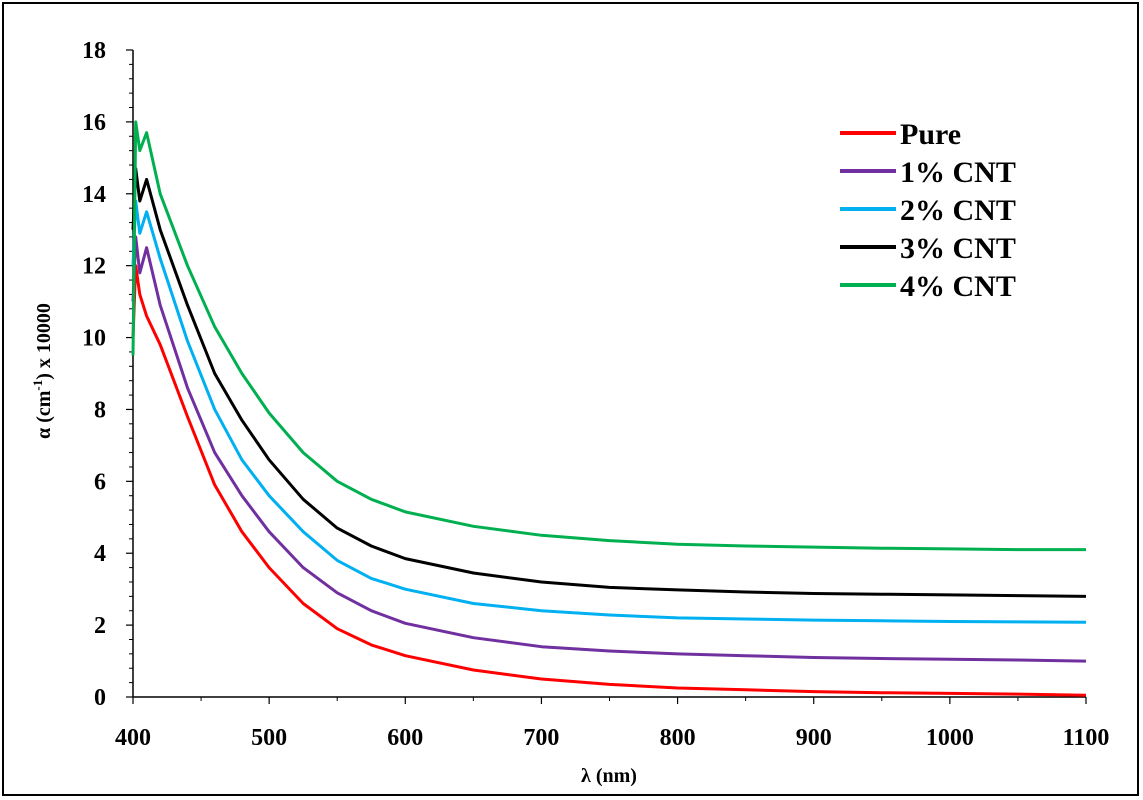  I want to click on y-tick-label: 6, so click(100, 482).